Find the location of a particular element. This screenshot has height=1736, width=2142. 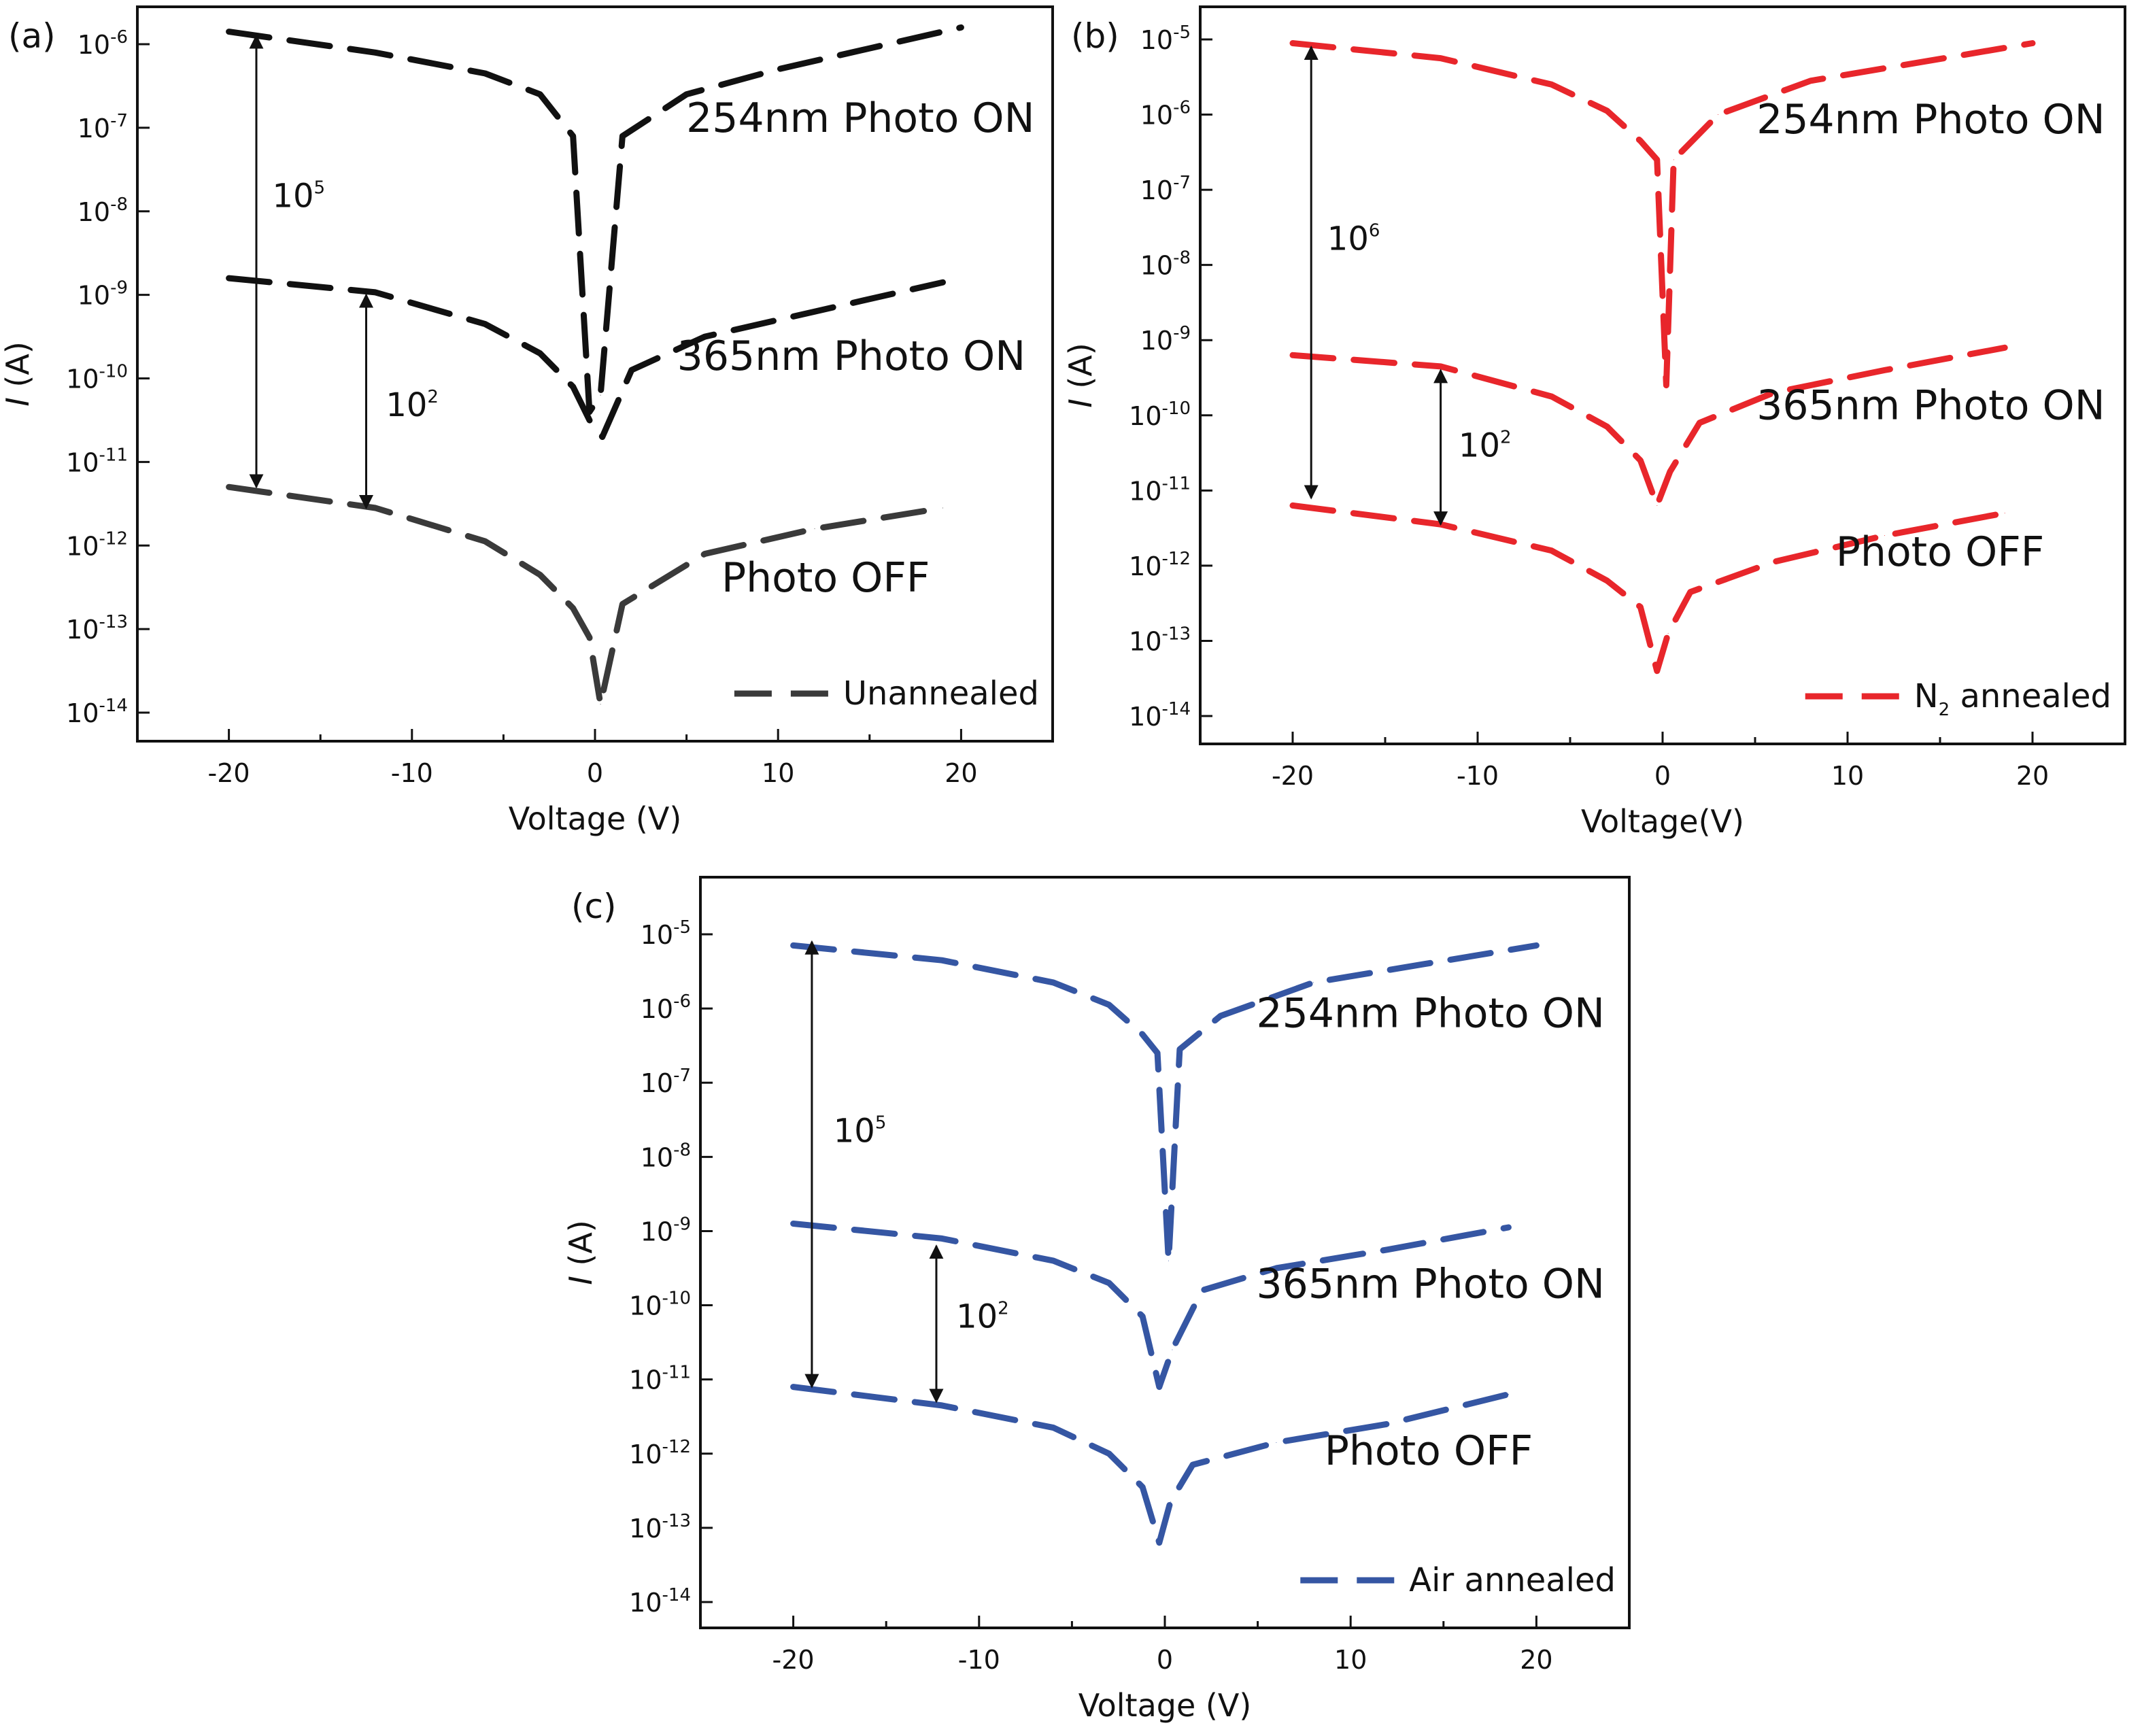

y-tick-label: 10⁻⁷ is located at coordinates (103, 127).